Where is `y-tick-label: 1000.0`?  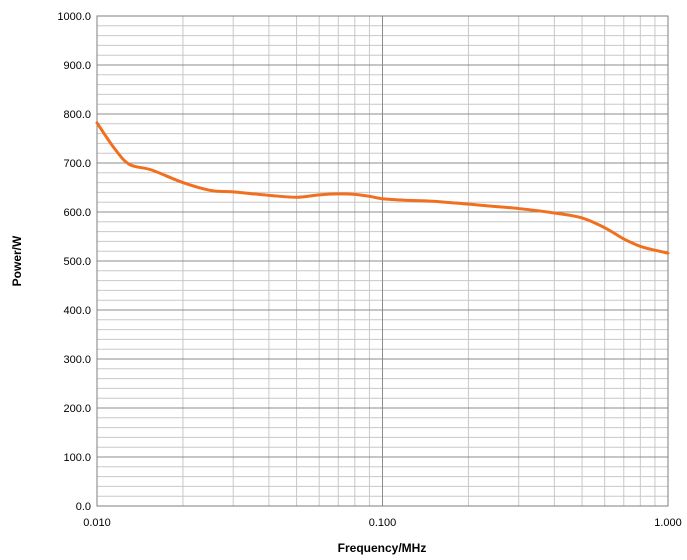 y-tick-label: 1000.0 is located at coordinates (74, 17).